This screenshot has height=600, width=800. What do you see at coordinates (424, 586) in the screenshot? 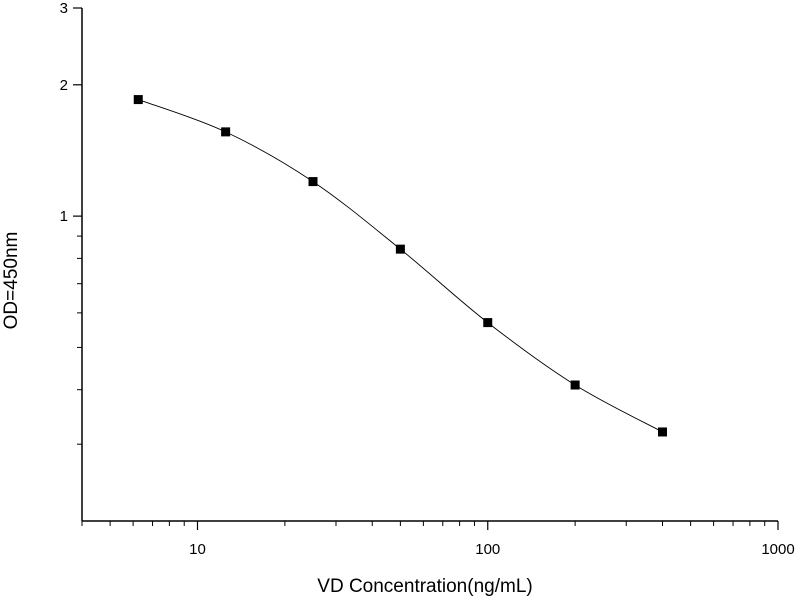
I see `x-axis-title: VD Concentration(ng/mL)` at bounding box center [424, 586].